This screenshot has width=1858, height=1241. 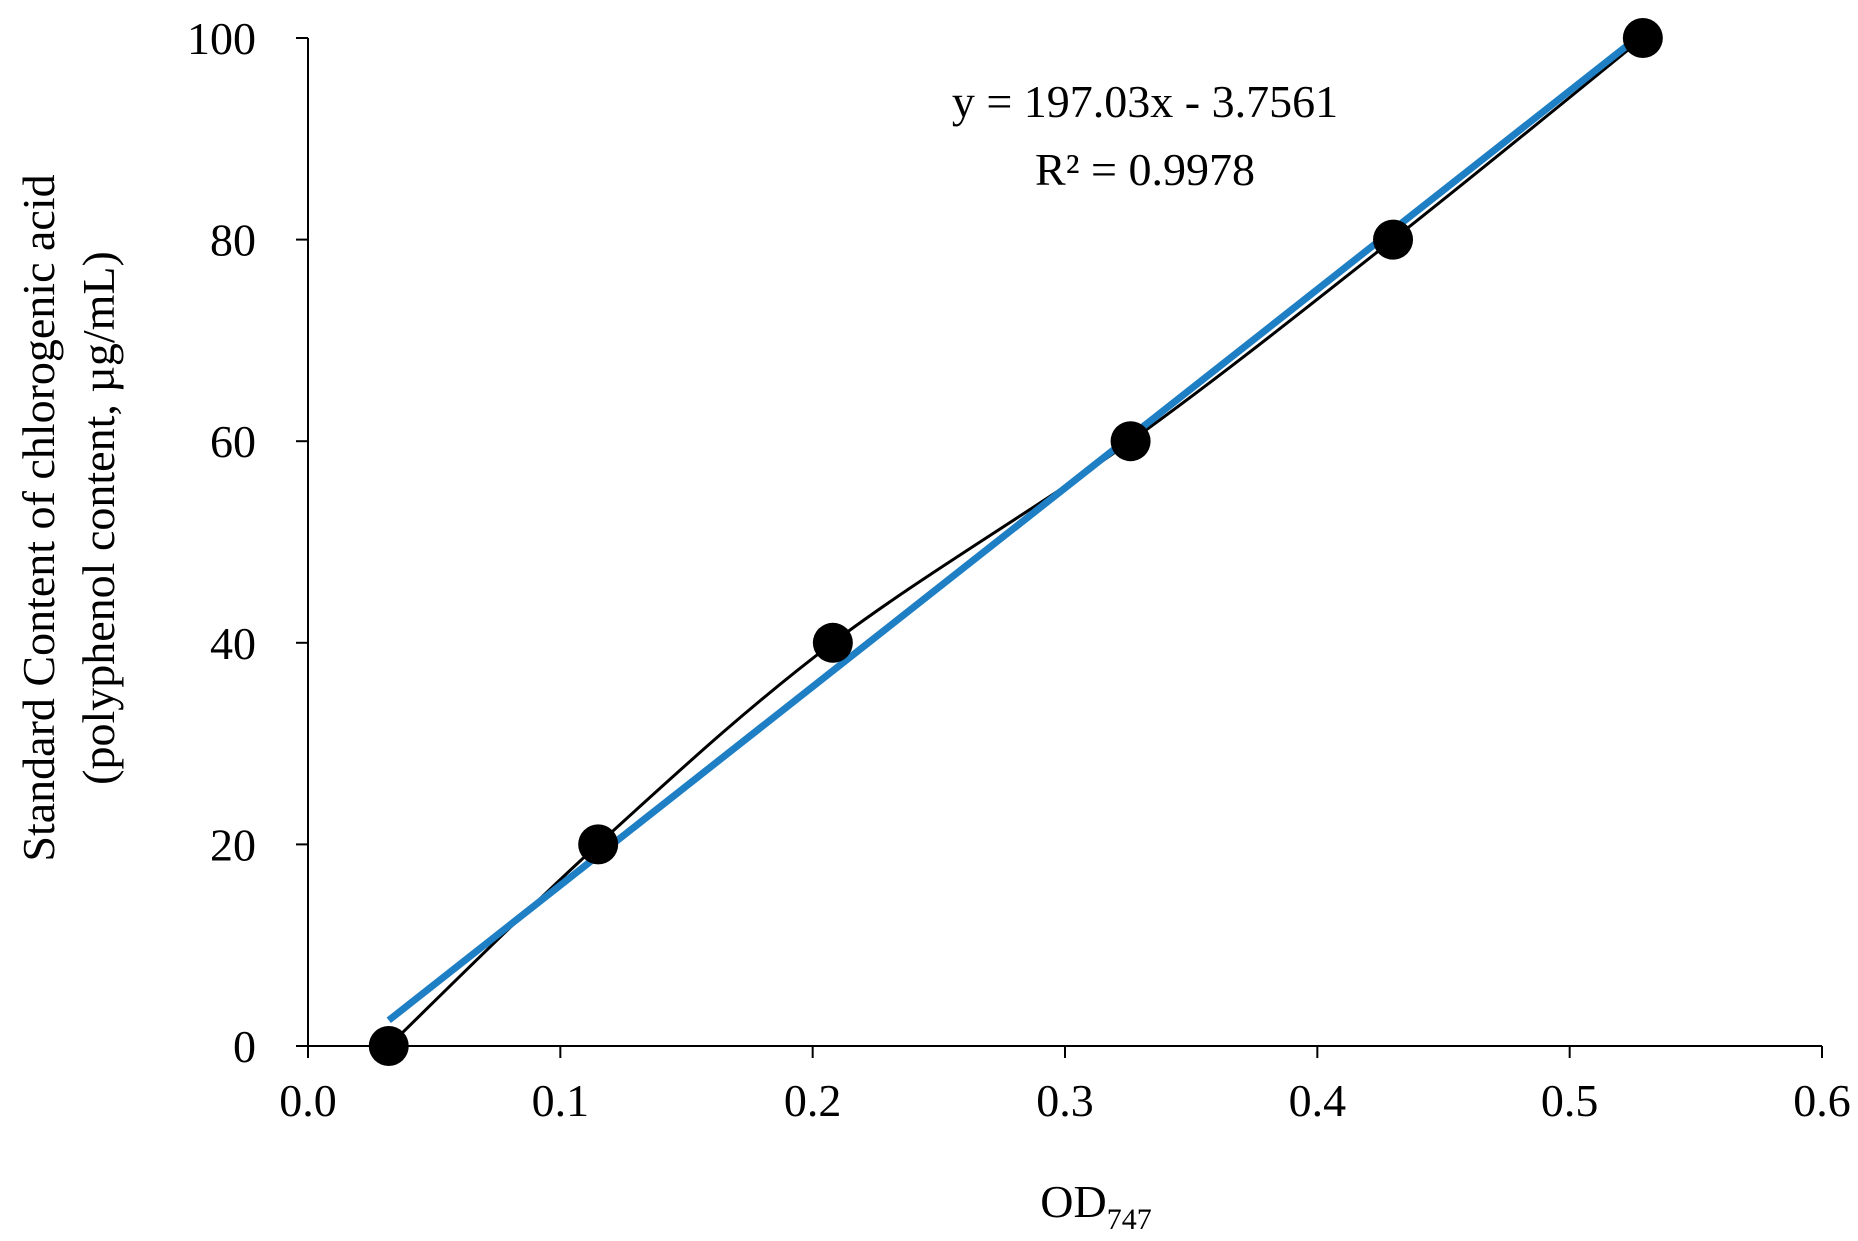 I want to click on y-tick-label: 40, so click(x=233, y=643).